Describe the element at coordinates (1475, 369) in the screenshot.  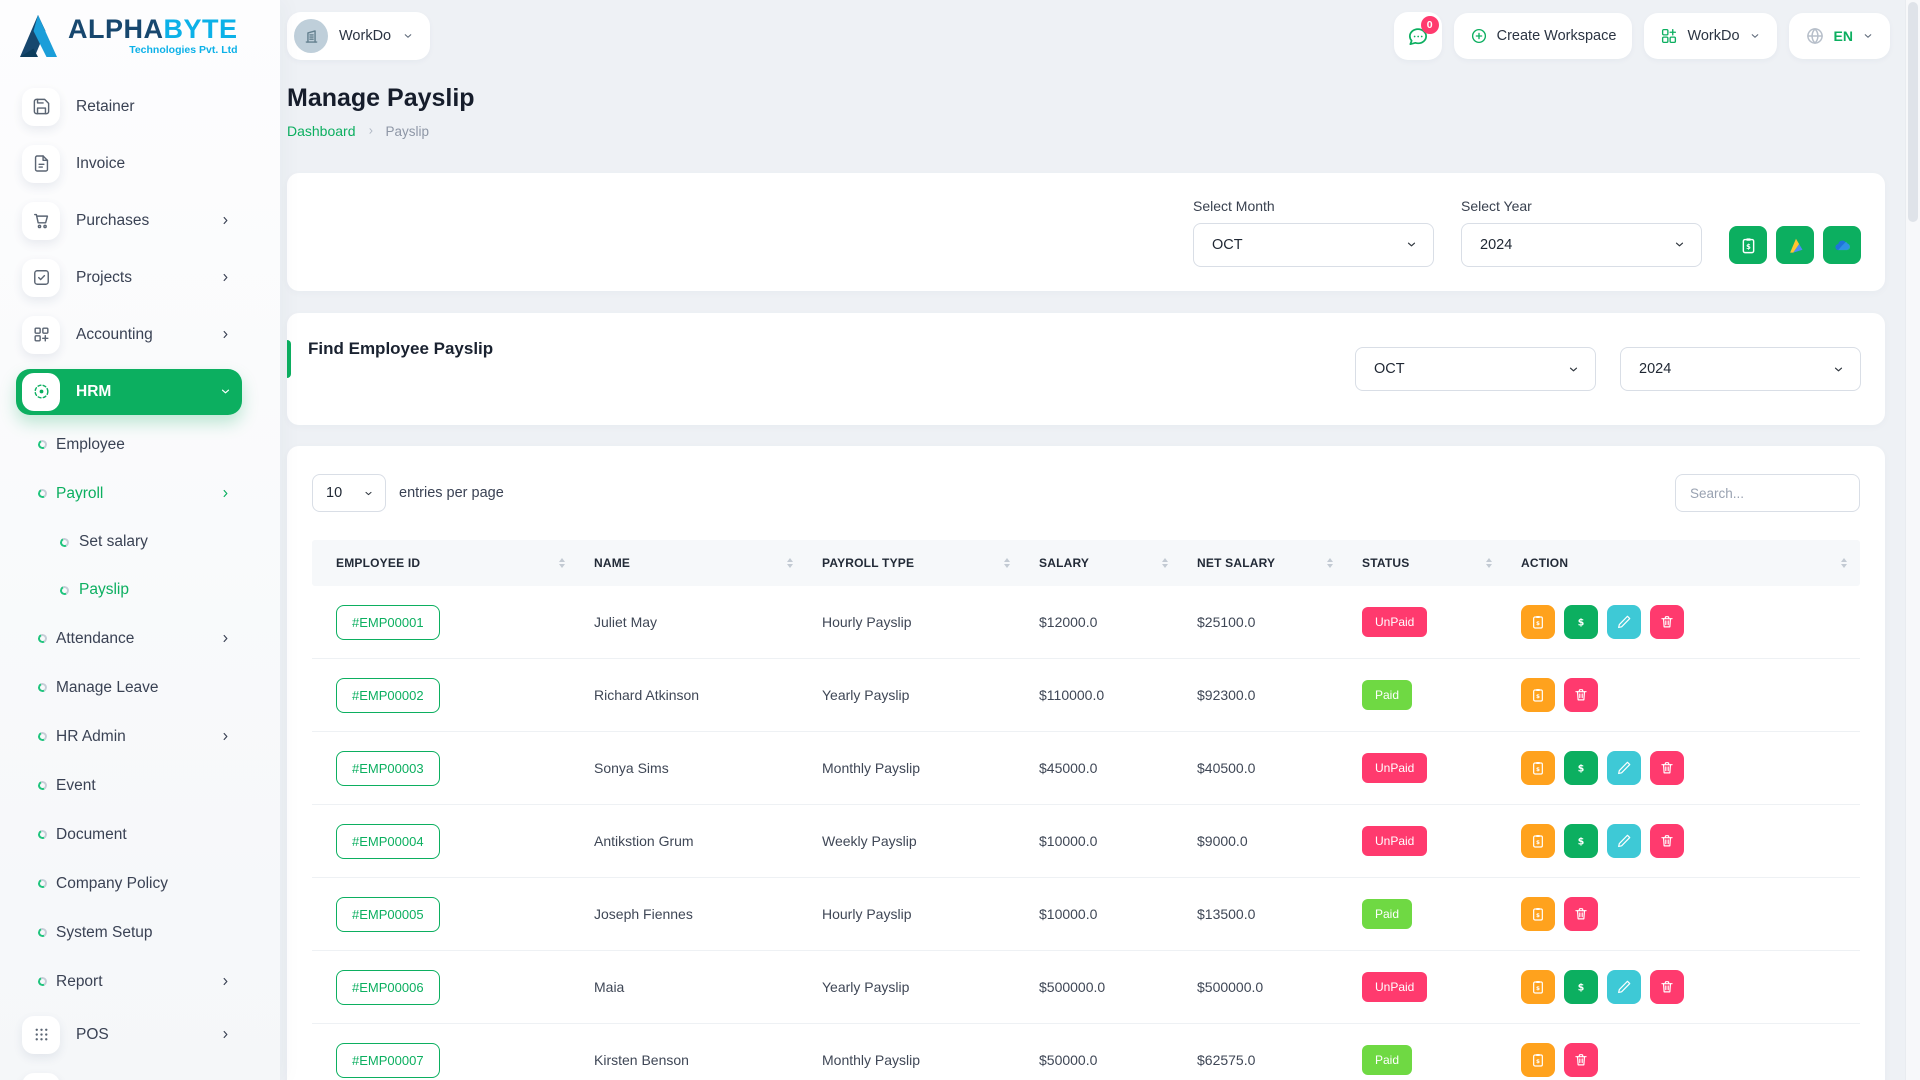
I see `find-month-select: OCT` at that location.